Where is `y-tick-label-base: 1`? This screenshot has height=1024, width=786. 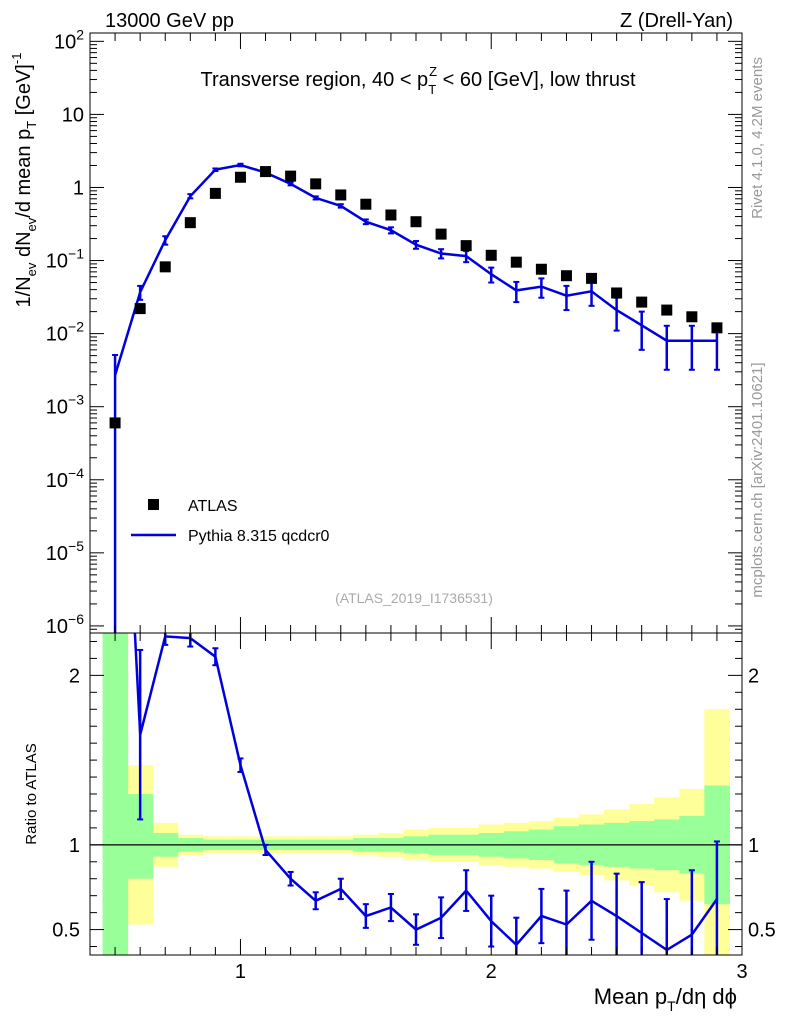
y-tick-label-base: 1 is located at coordinates (78, 188).